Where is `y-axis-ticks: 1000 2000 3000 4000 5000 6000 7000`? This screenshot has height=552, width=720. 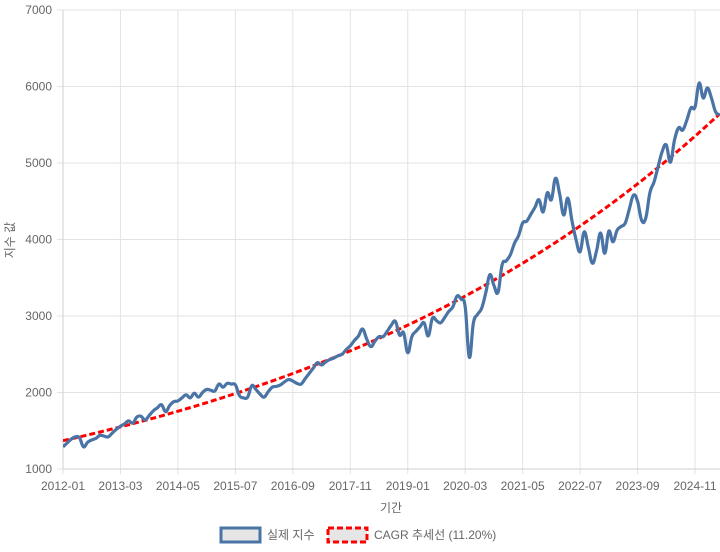
y-axis-ticks: 1000 2000 3000 4000 5000 6000 7000 is located at coordinates (38, 239).